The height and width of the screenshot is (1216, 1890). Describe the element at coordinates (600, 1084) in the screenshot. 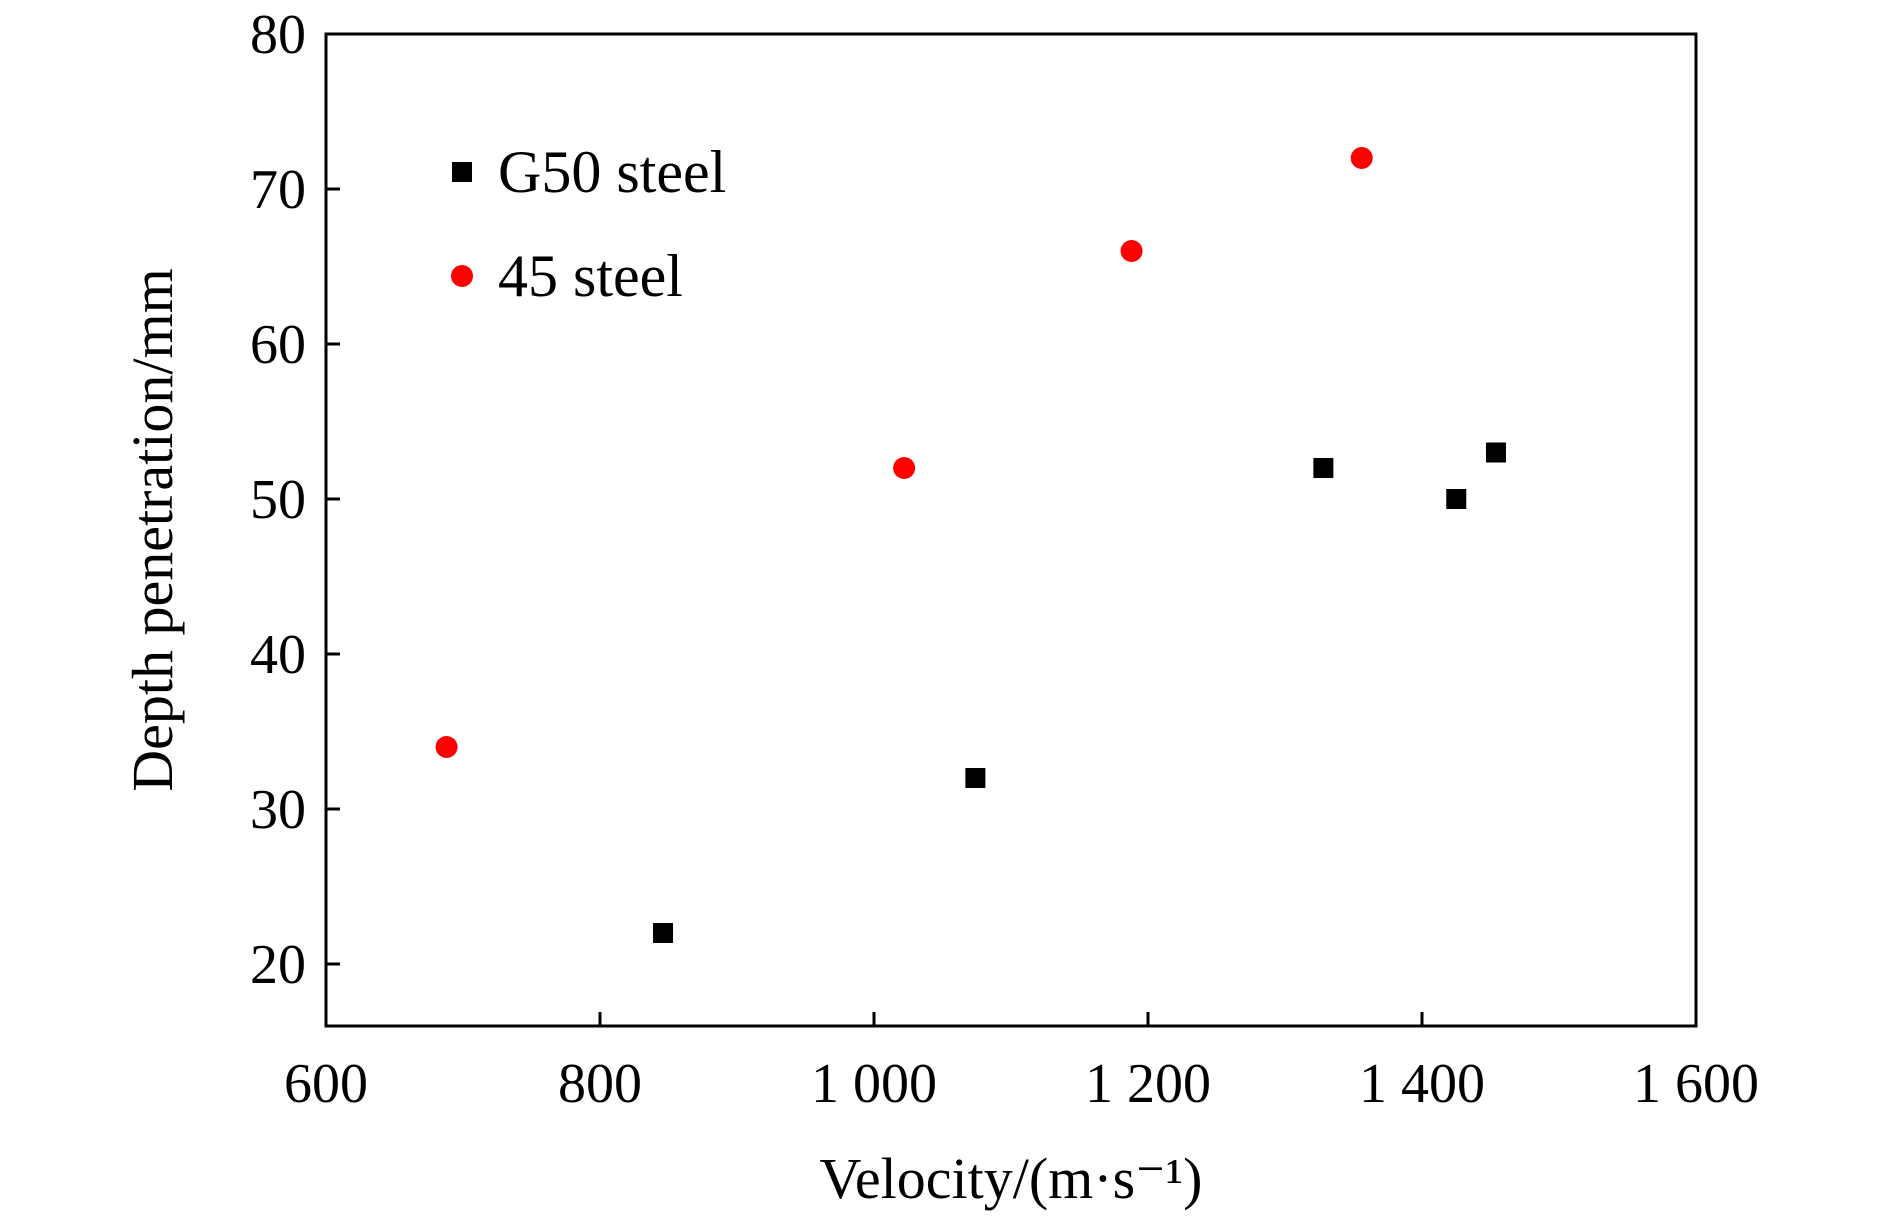

I see `x-tick-label-800: 800` at that location.